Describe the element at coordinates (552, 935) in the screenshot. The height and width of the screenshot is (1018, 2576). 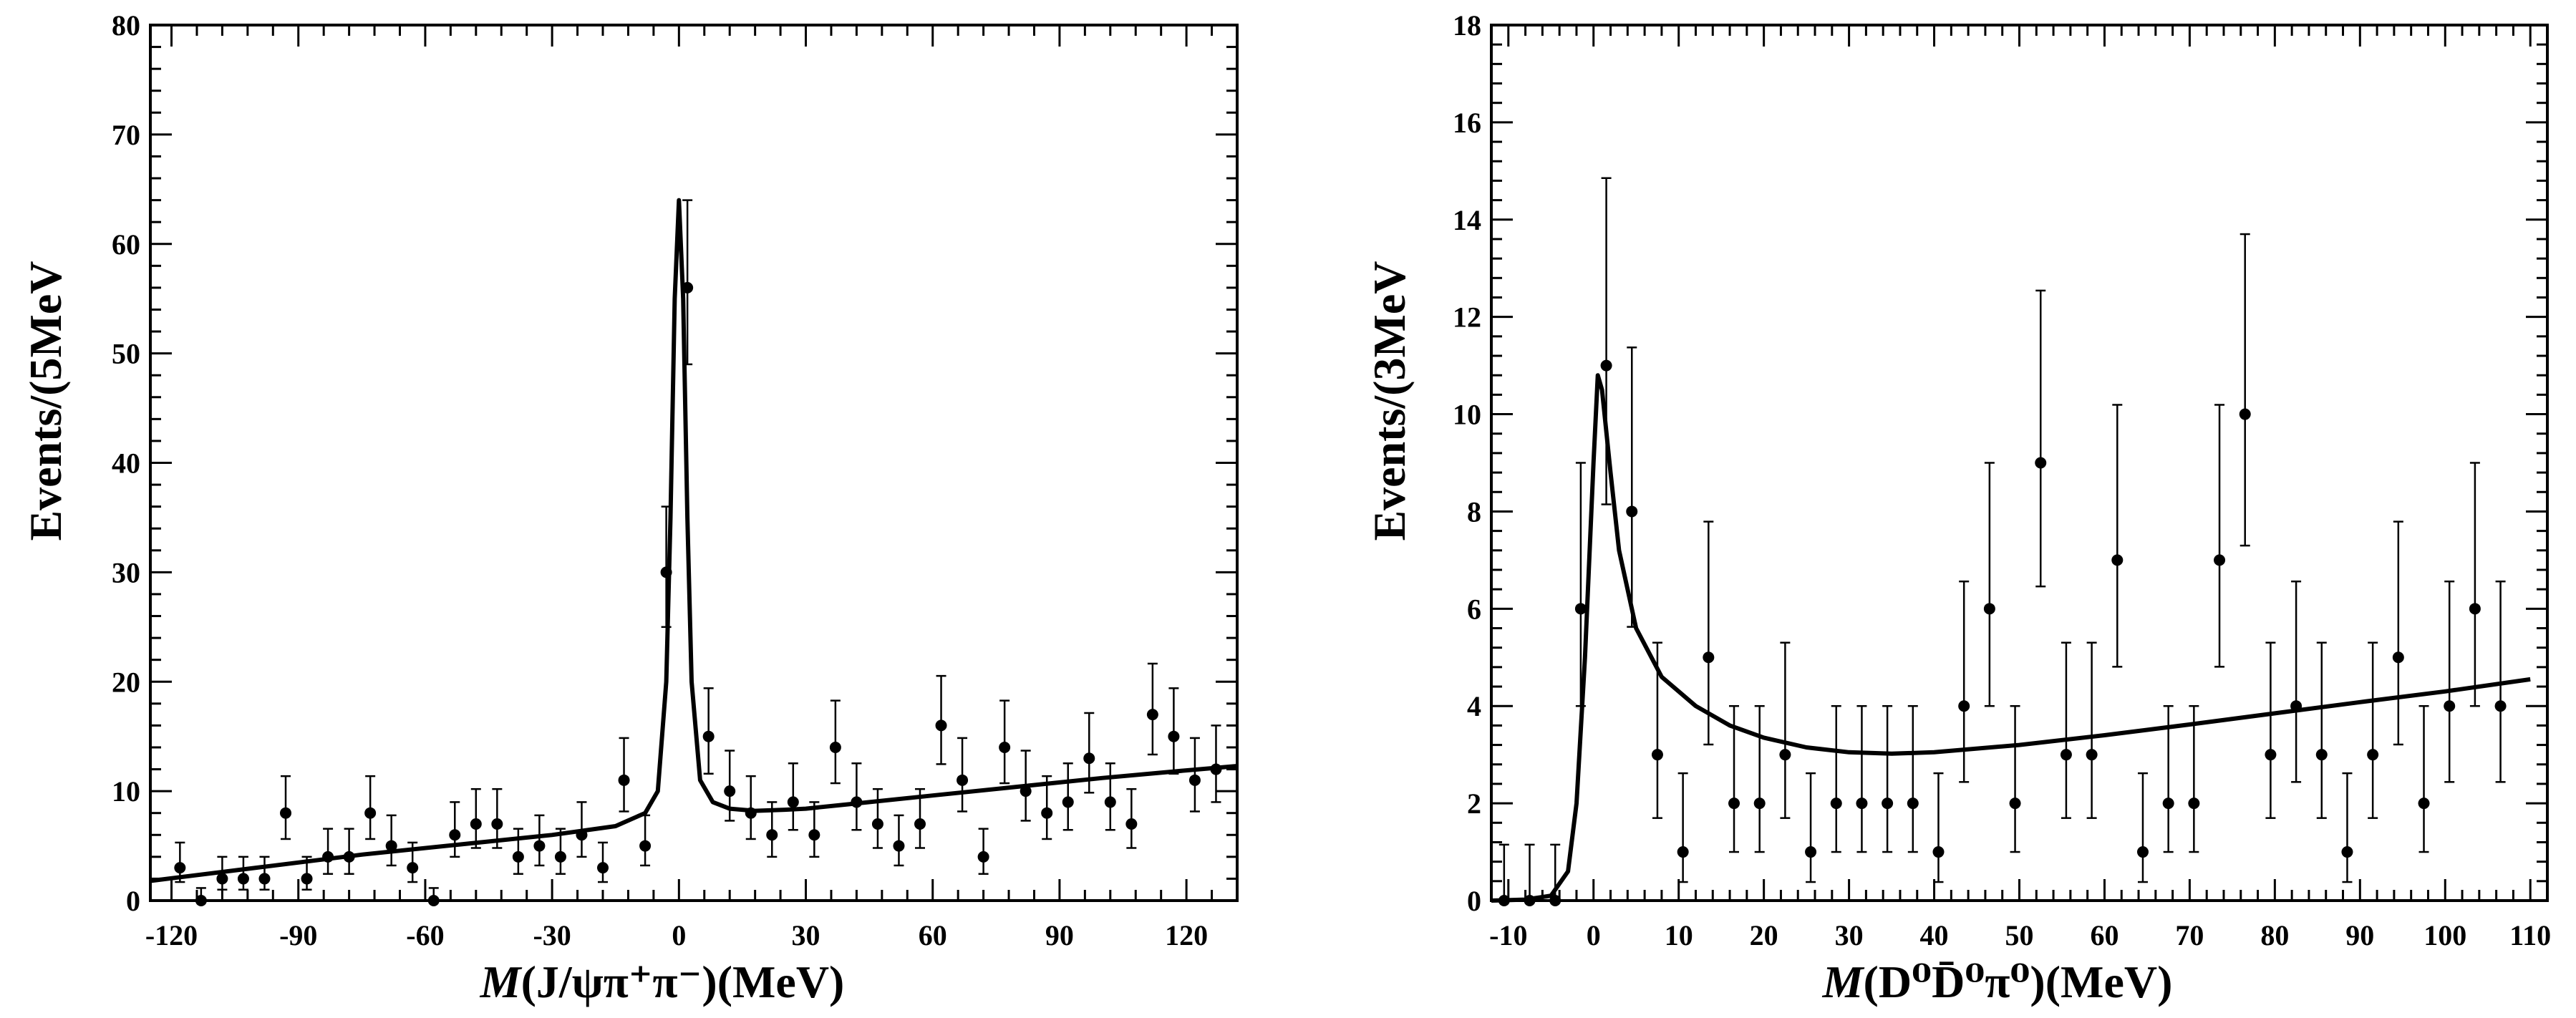
I see `x-tick-label: -30` at that location.